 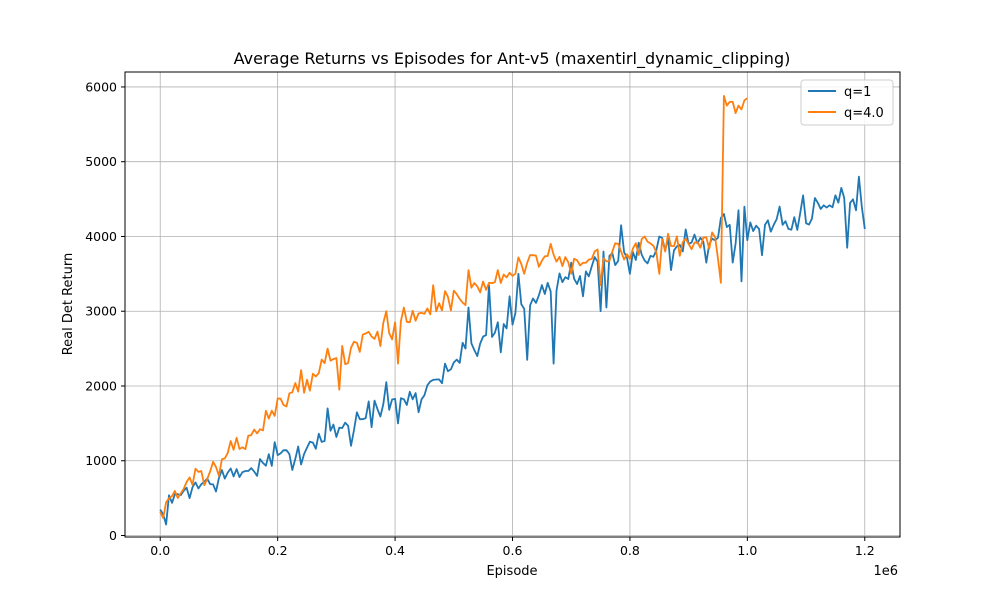 I want to click on legend-label-q4: q=4.0, so click(x=864, y=113).